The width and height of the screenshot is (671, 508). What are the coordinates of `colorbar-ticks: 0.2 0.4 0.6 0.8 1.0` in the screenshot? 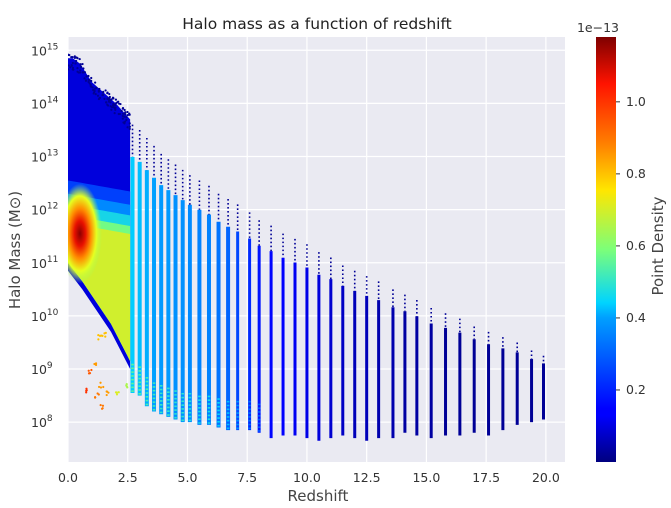 It's located at (631, 245).